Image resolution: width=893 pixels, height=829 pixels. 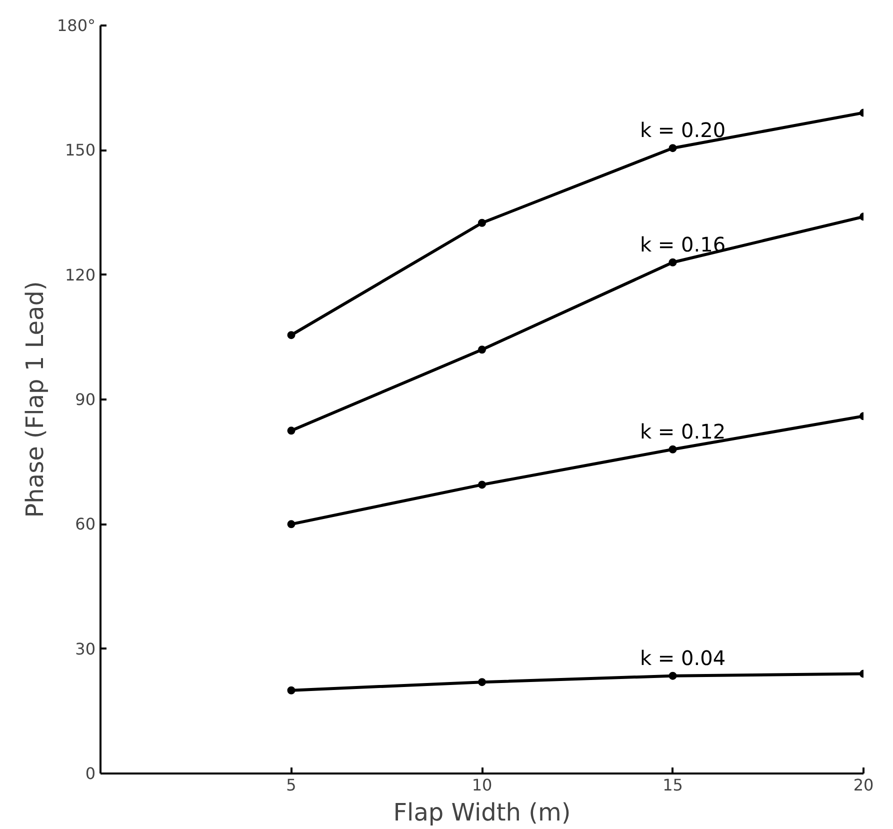 What do you see at coordinates (482, 812) in the screenshot?
I see `x-axis-title: Flap Width (m)` at bounding box center [482, 812].